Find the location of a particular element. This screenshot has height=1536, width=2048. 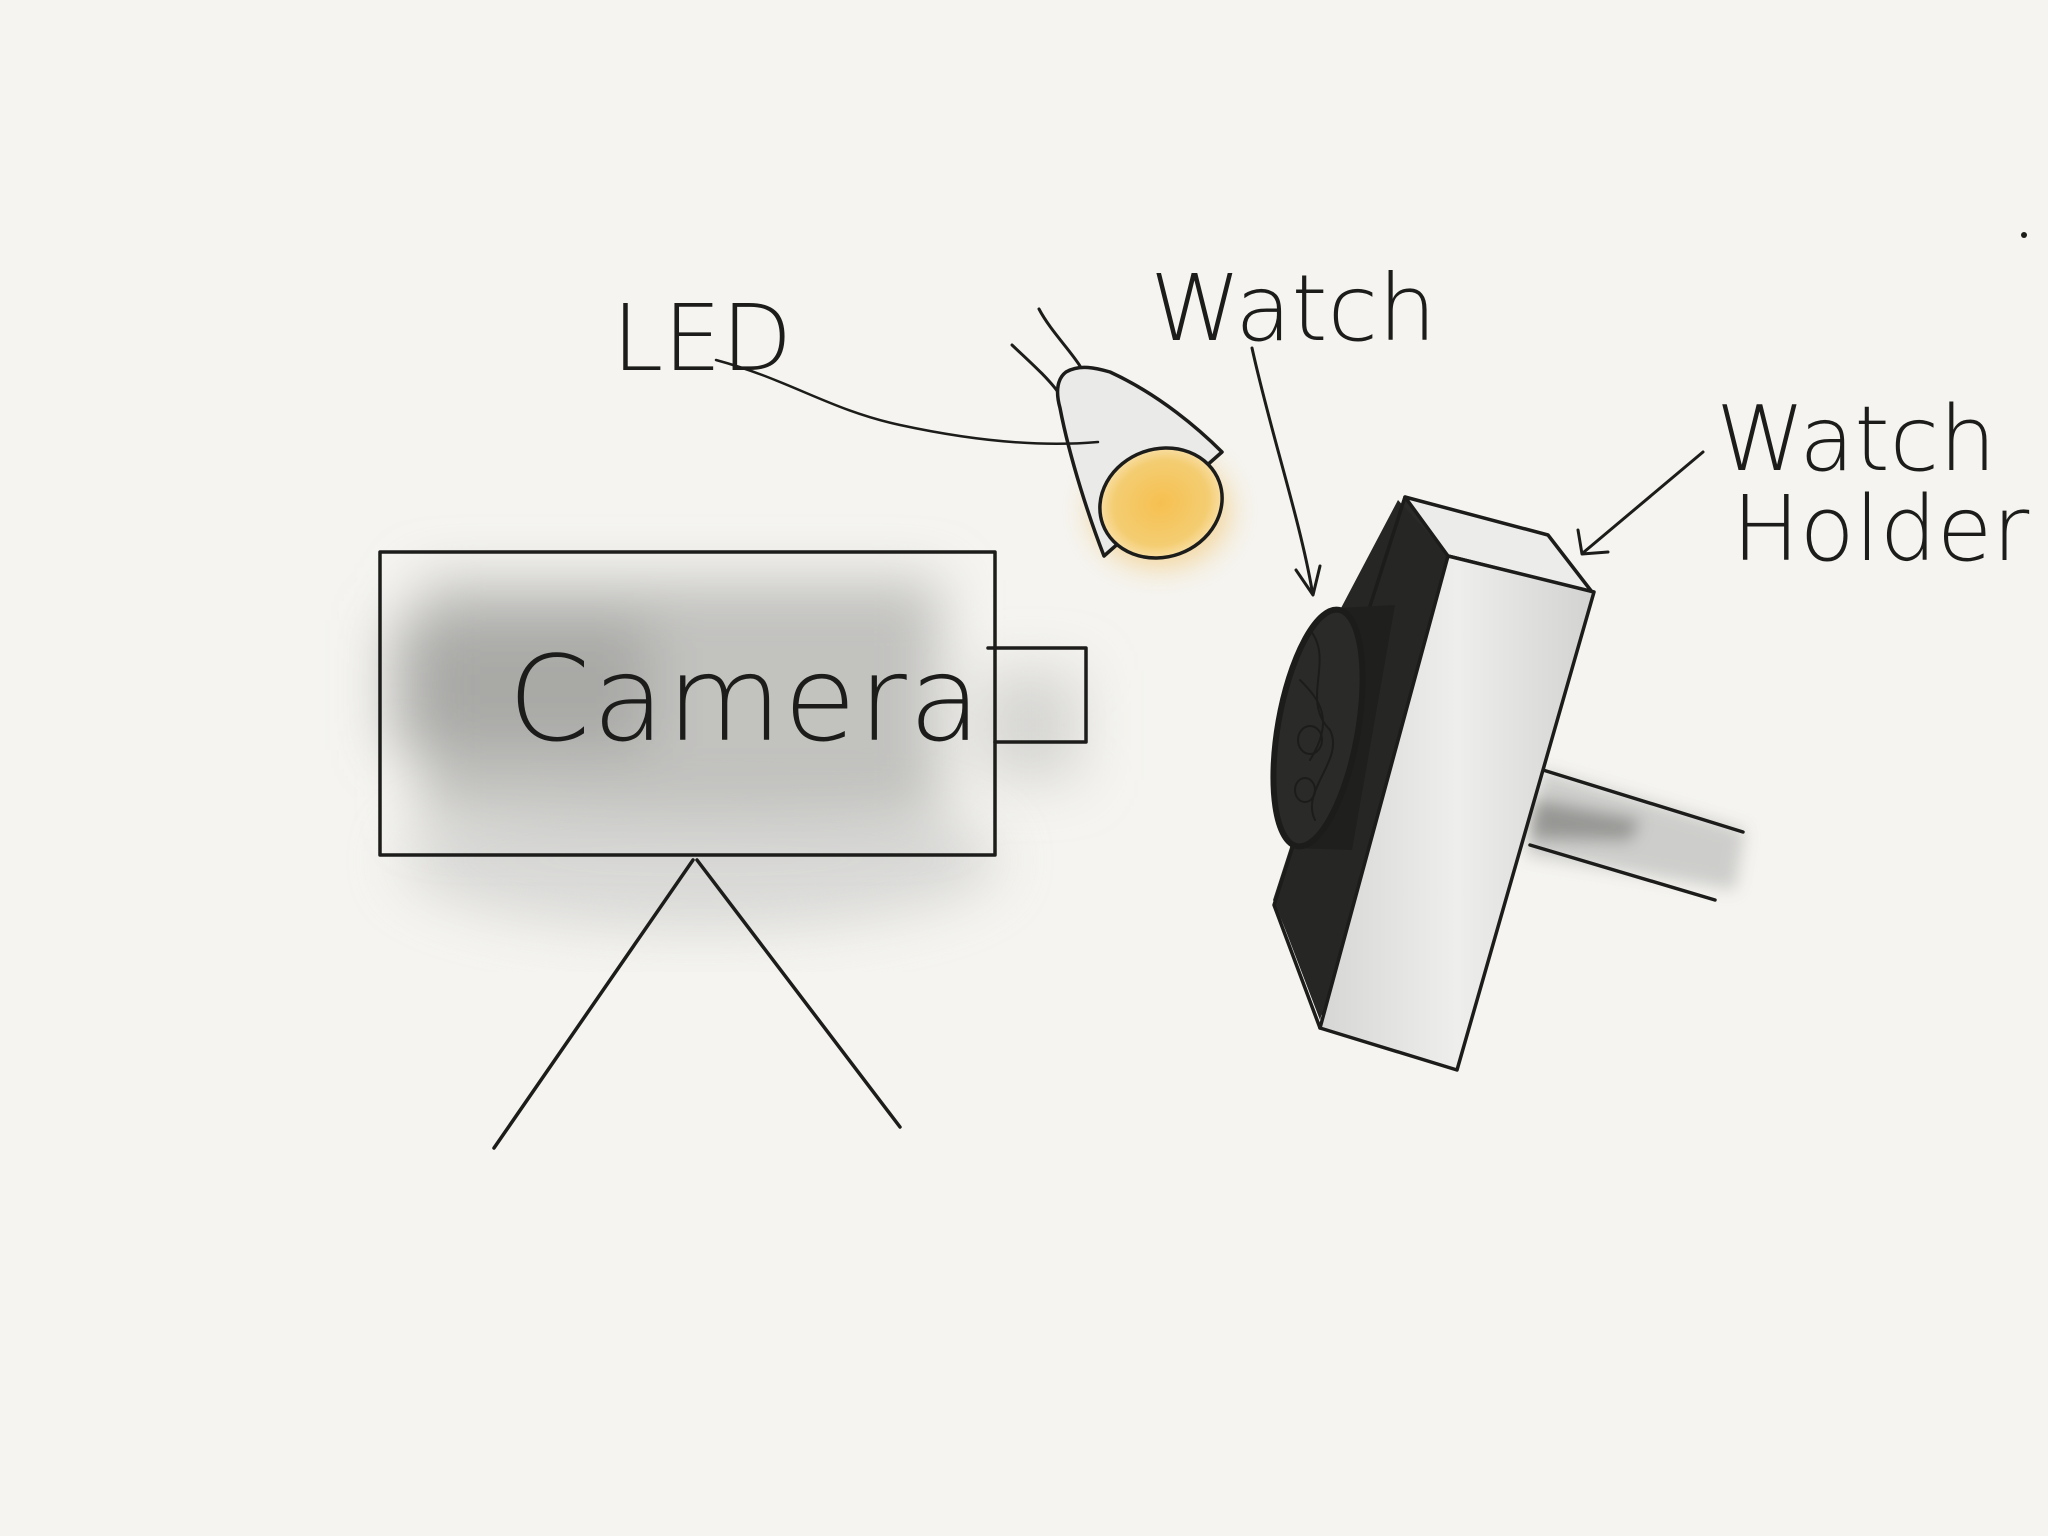

watch-annotation: Watch is located at coordinates (1293, 426).